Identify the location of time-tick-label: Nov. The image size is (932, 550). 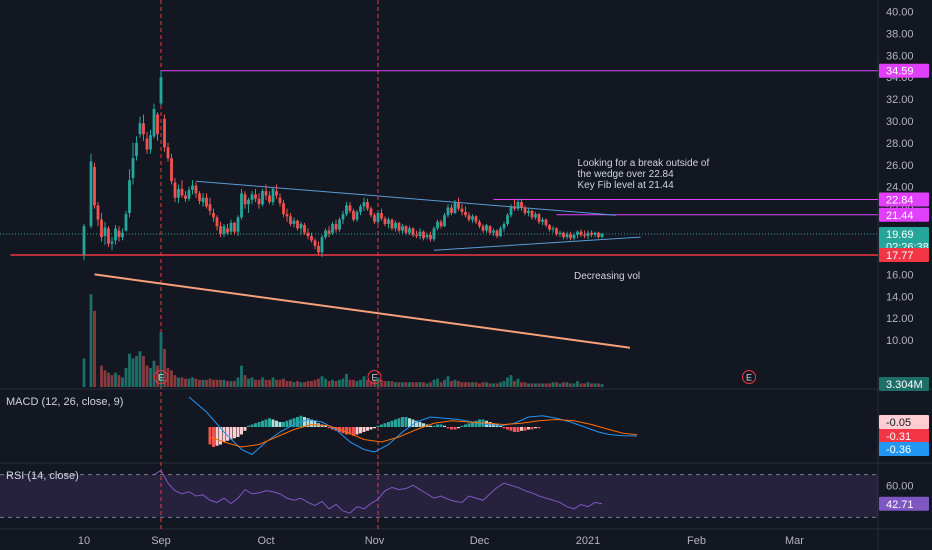
(375, 541).